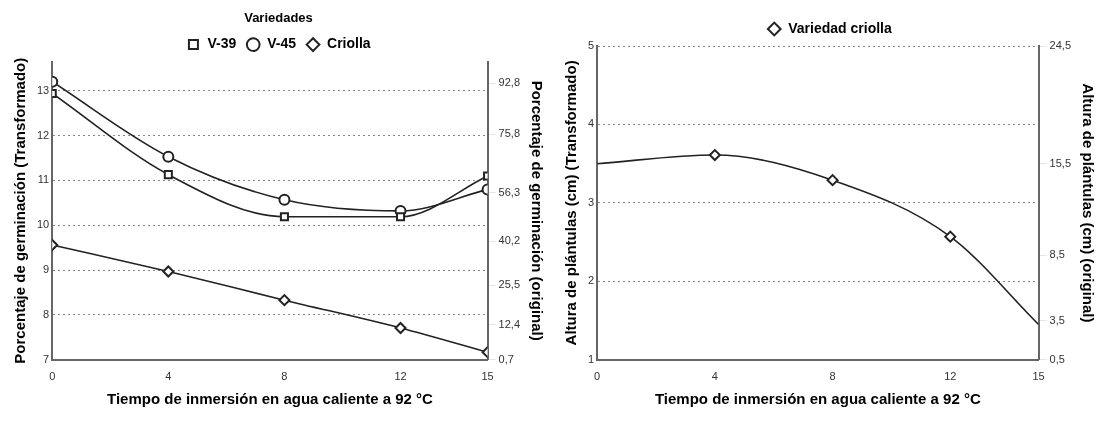  What do you see at coordinates (1088, 203) in the screenshot?
I see `y2-axis-title: Altura de plántulas (cm) (original)` at bounding box center [1088, 203].